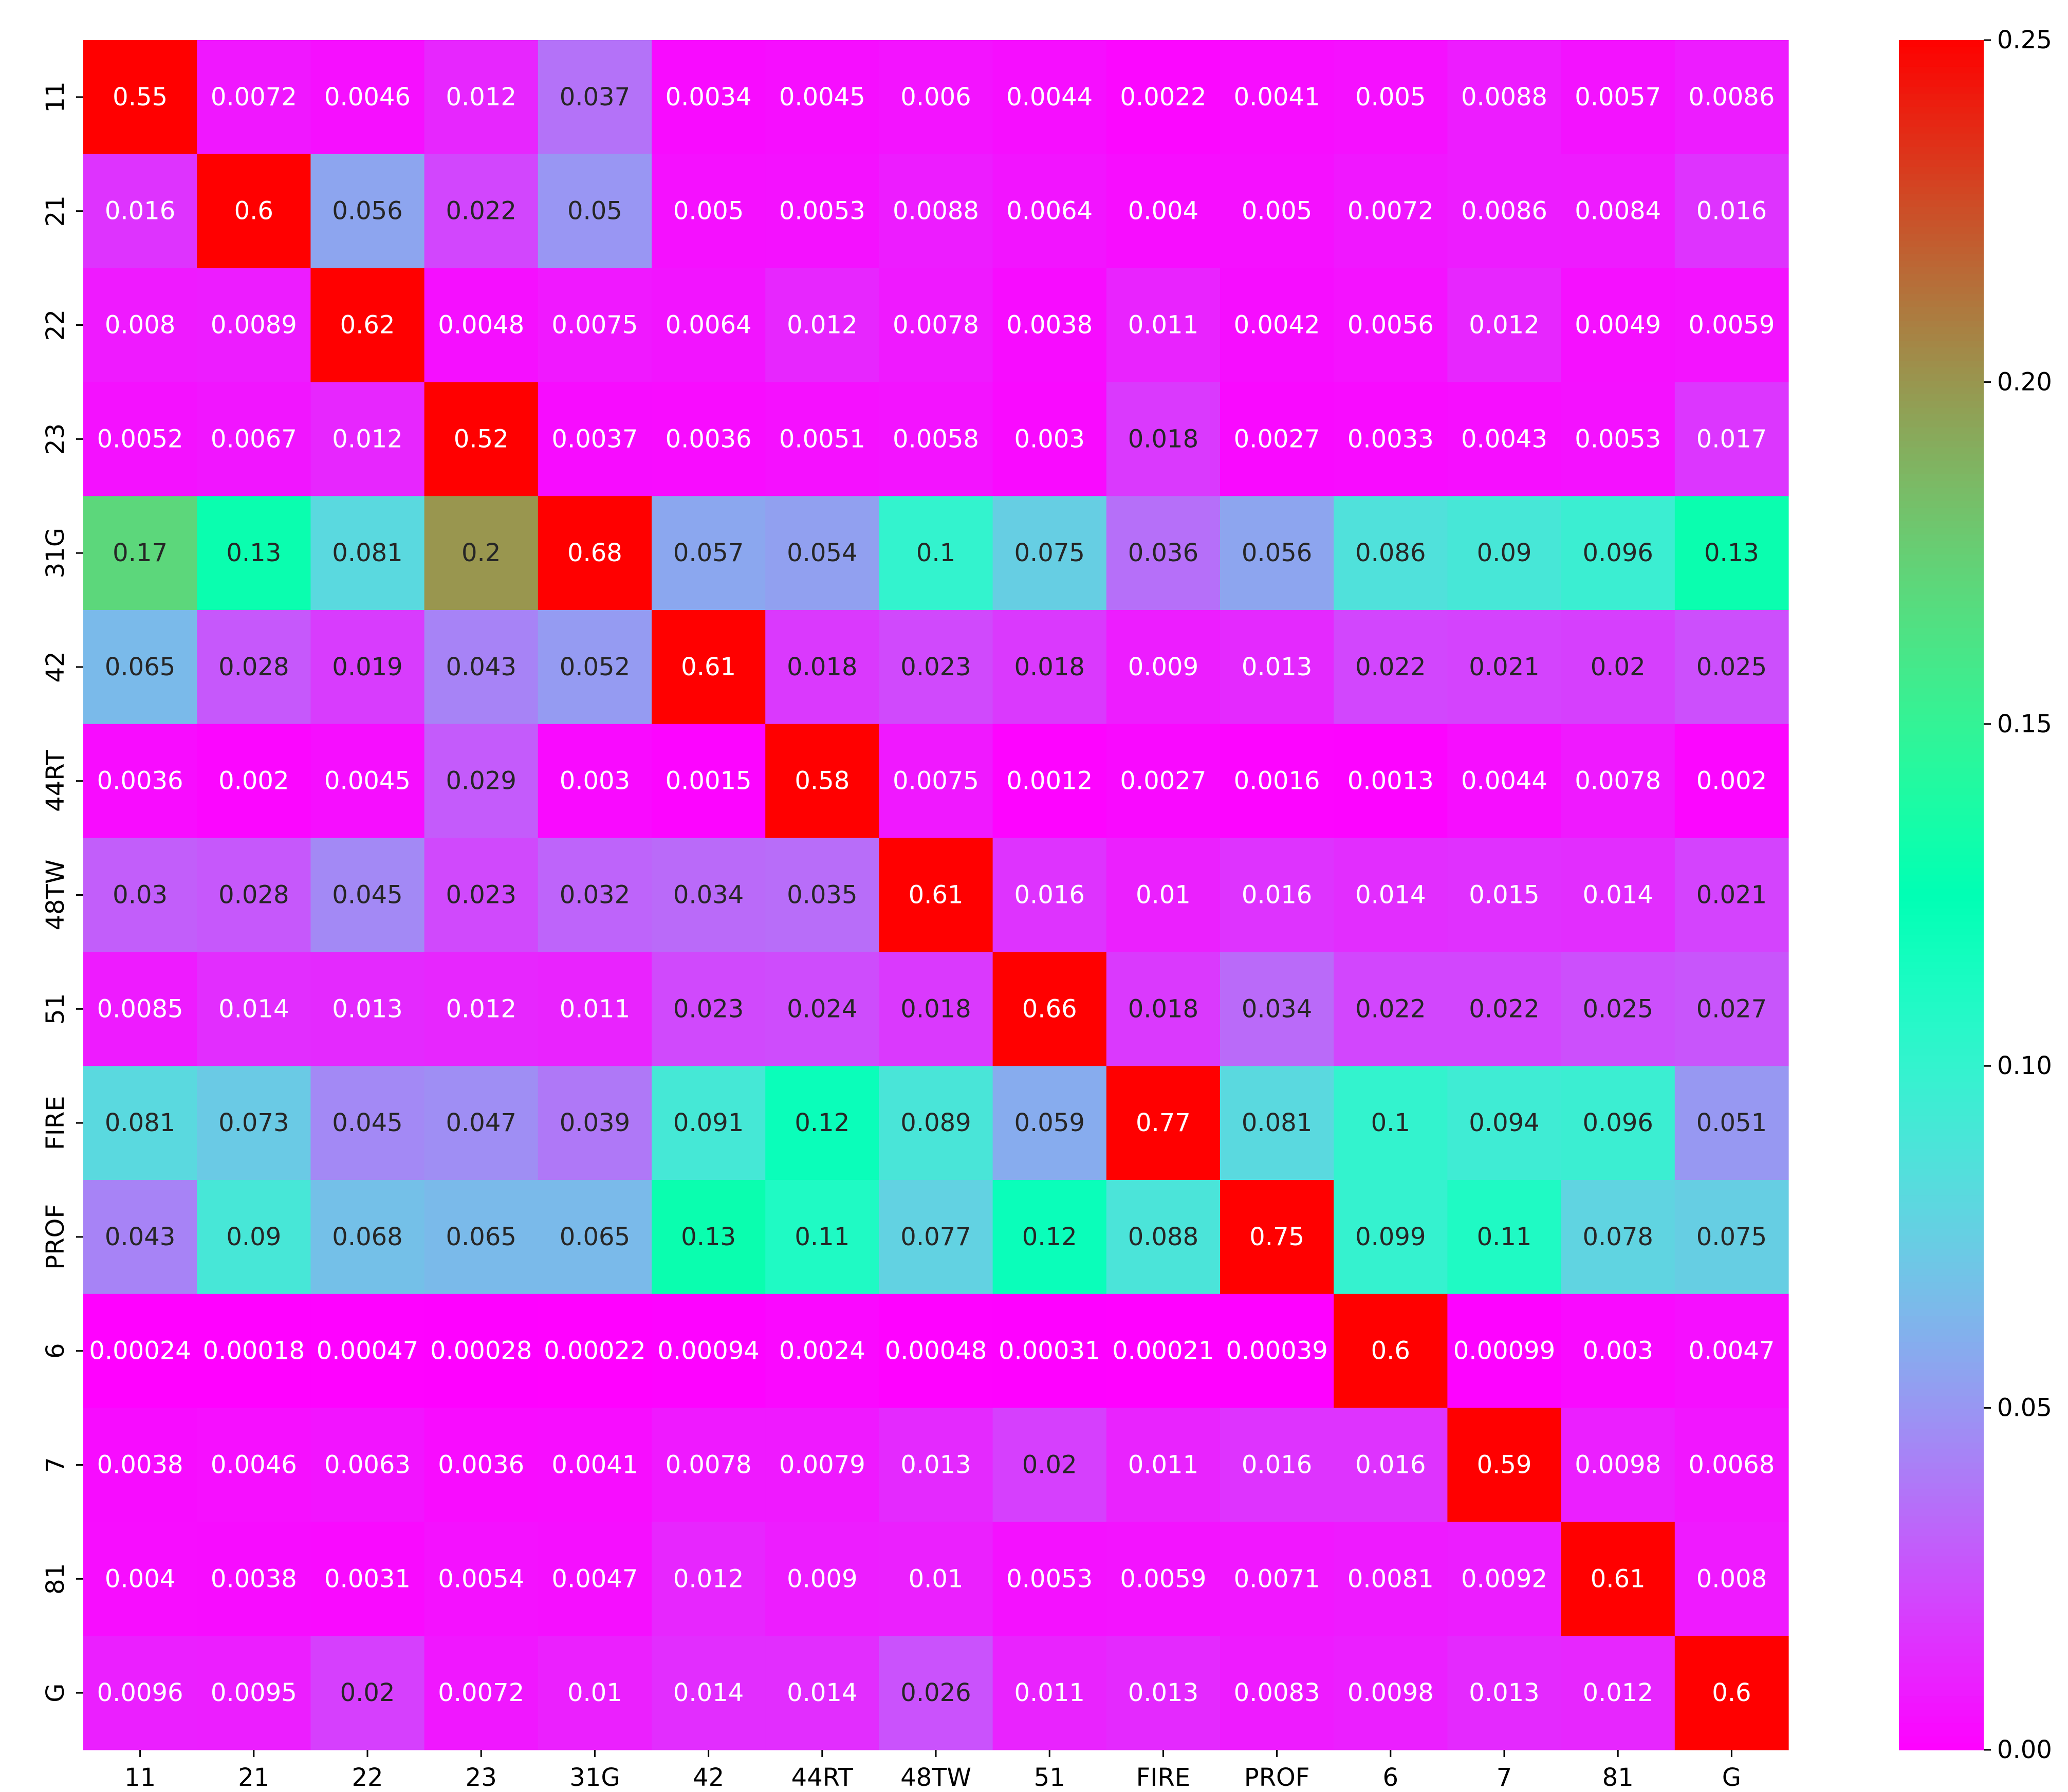 This screenshot has height=1792, width=2068. Describe the element at coordinates (62, 892) in the screenshot. I see `y-axis: 11 21 22 23 31G 42 44RT 48TW 51 FIRE PROF 6 7 81 G` at that location.